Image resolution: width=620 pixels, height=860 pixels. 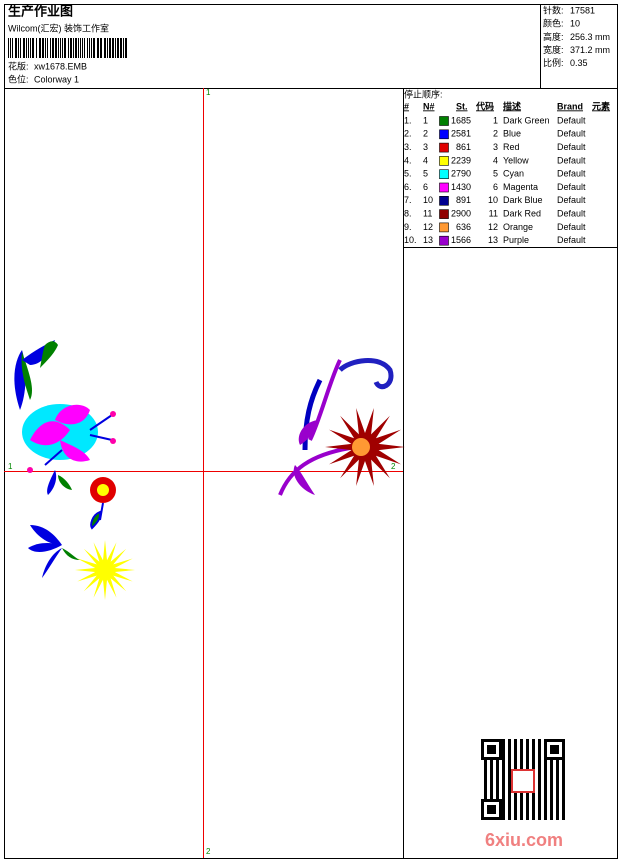 I want to click on row-index: 8., so click(x=408, y=213).